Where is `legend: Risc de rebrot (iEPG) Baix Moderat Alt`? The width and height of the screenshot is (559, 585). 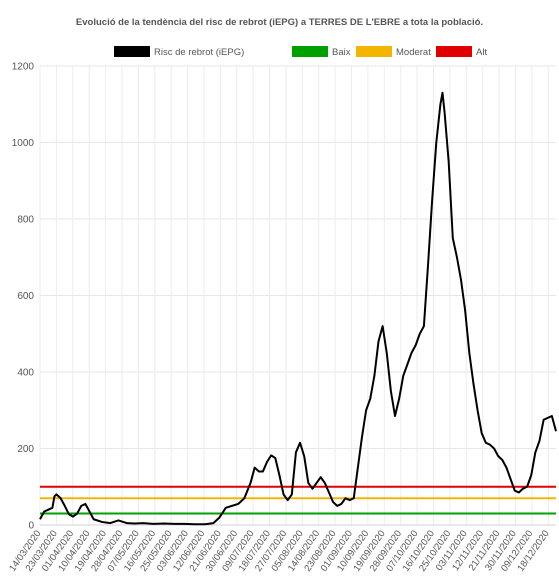 legend: Risc de rebrot (iEPG) Baix Moderat Alt is located at coordinates (300, 52).